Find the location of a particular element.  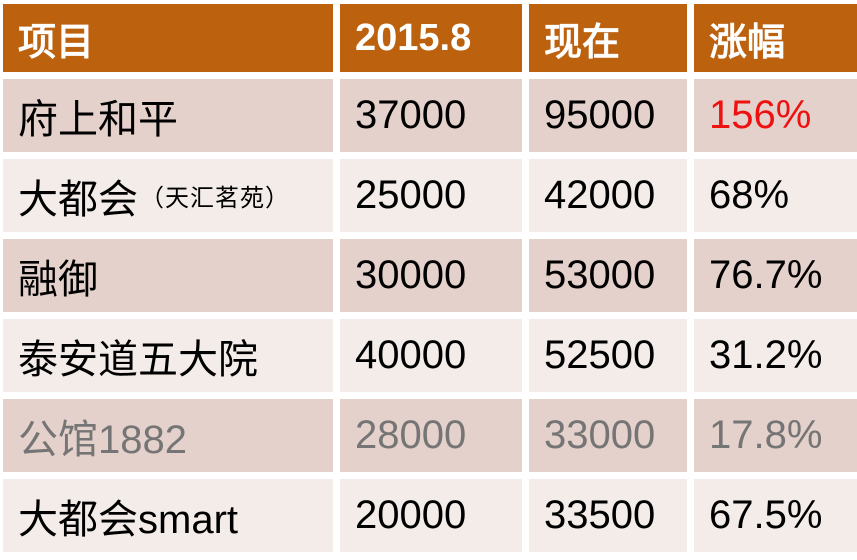

project-name: 府上和平 is located at coordinates (98, 119).